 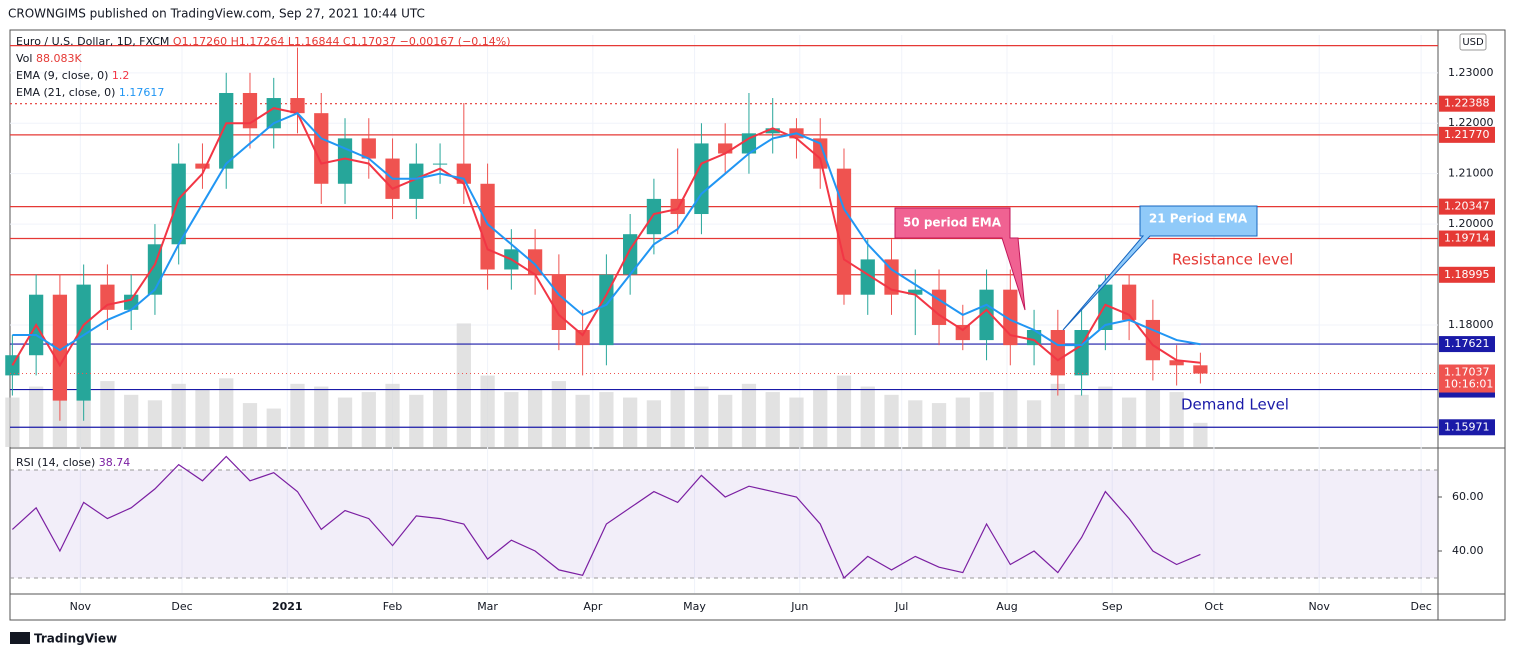 What do you see at coordinates (1471, 324) in the screenshot?
I see `y-tick-label: 1.18000` at bounding box center [1471, 324].